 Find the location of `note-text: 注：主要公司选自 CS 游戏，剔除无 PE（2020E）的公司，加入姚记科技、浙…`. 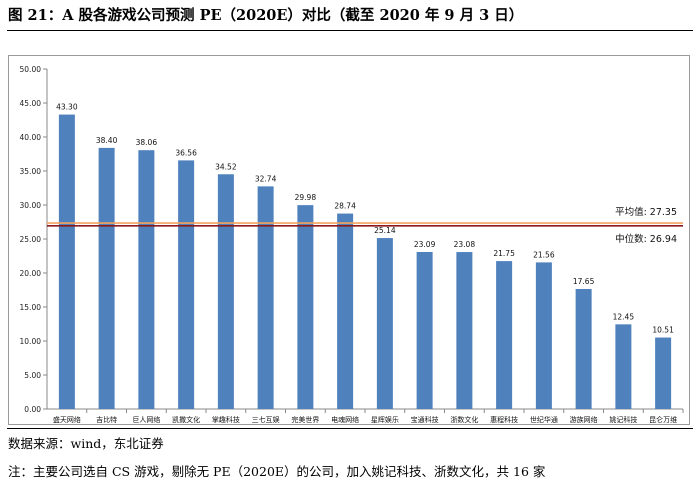

note-text: 注：主要公司选自 CS 游戏，剔除无 PE（2020E）的公司，加入姚记科技、浙… is located at coordinates (277, 471).